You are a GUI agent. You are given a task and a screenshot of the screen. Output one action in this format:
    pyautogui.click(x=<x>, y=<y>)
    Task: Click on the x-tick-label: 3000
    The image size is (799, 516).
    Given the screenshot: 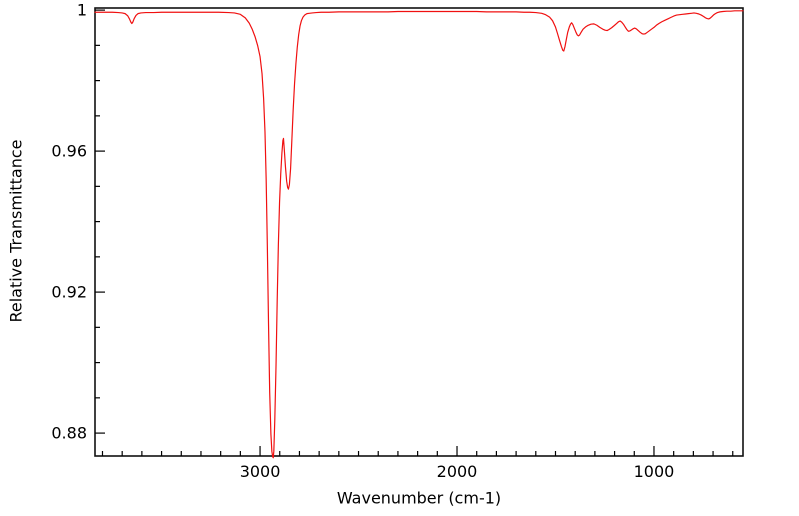 What is the action you would take?
    pyautogui.click(x=260, y=471)
    